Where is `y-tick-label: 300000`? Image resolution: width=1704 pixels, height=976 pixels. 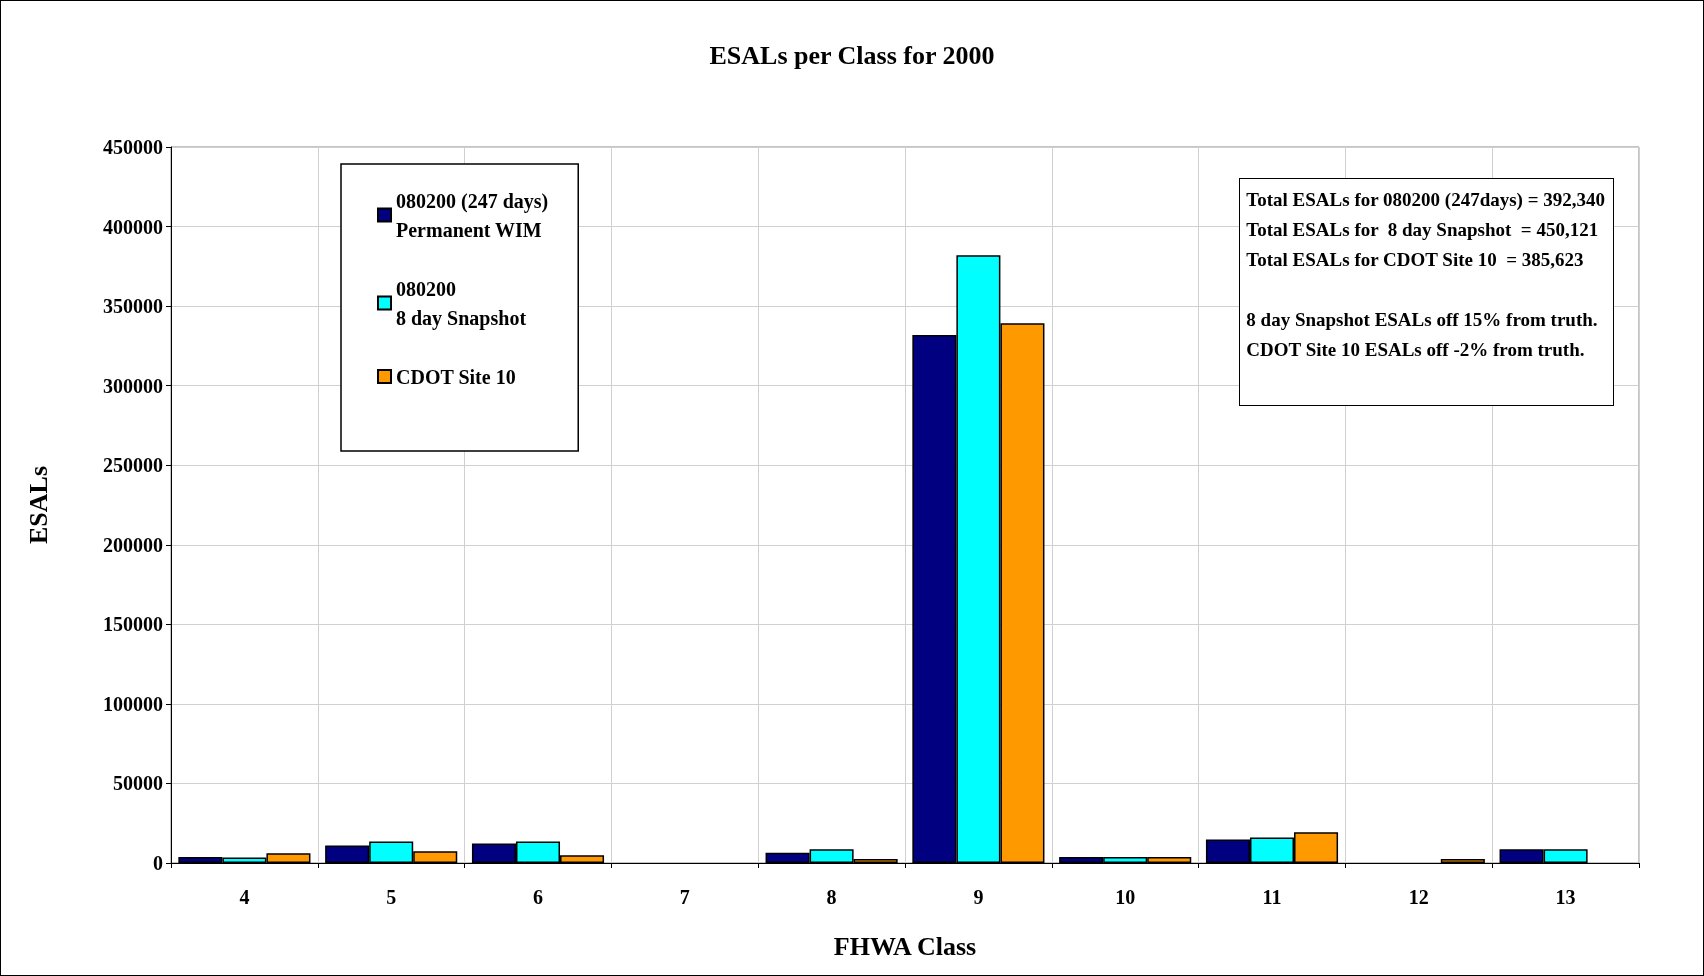
y-tick-label: 300000 is located at coordinates (133, 385).